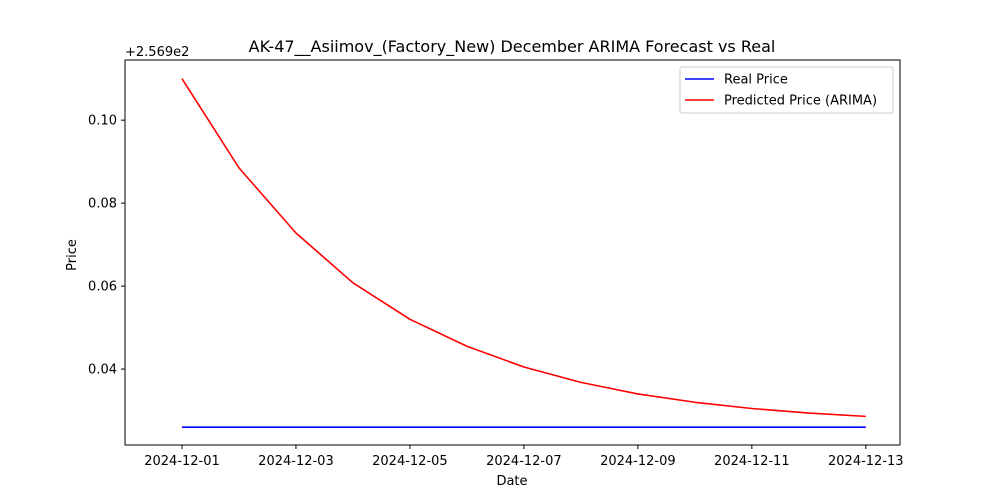 The height and width of the screenshot is (500, 1000). I want to click on x-tick-label: 2024-12-07, so click(524, 461).